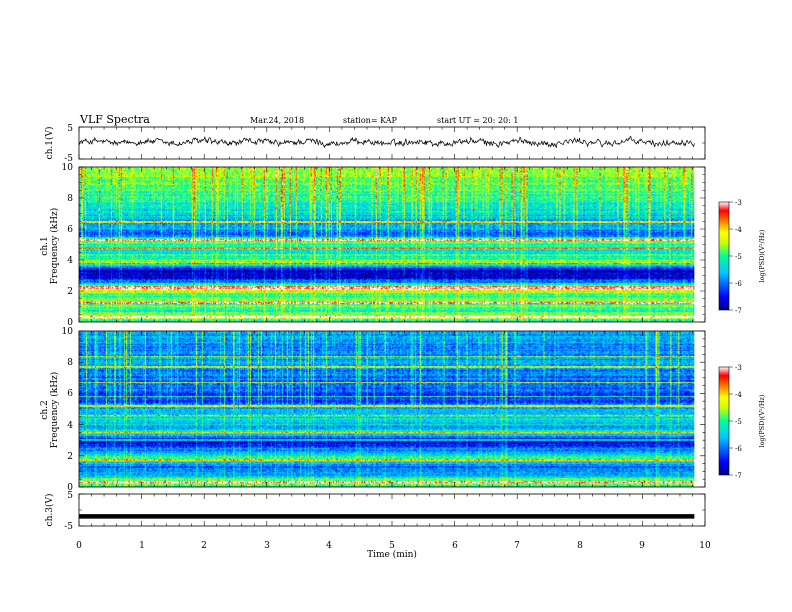 This screenshot has width=792, height=612. I want to click on ch2-freq-tick-6: 6, so click(70, 394).